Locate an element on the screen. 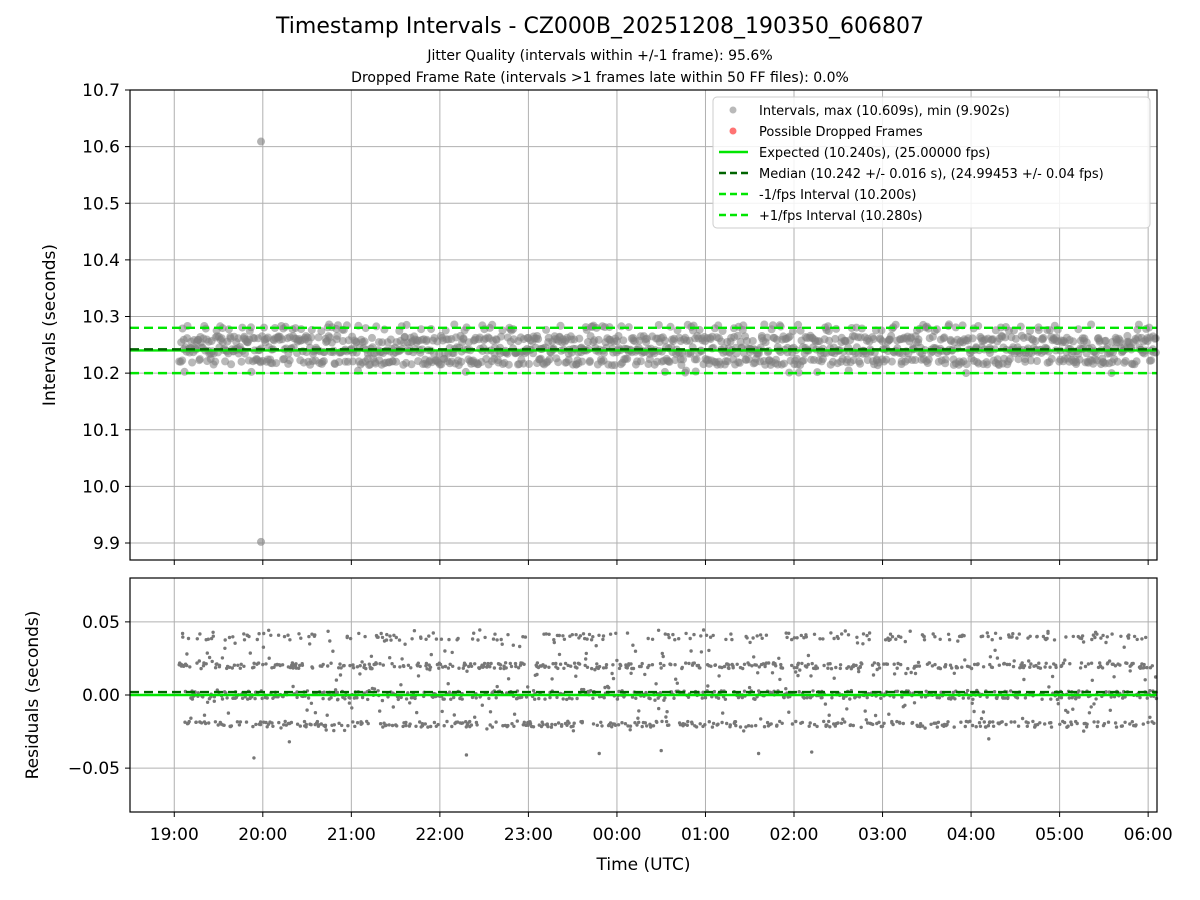 The height and width of the screenshot is (900, 1200). x-tick-label: 05:00 is located at coordinates (1059, 835).